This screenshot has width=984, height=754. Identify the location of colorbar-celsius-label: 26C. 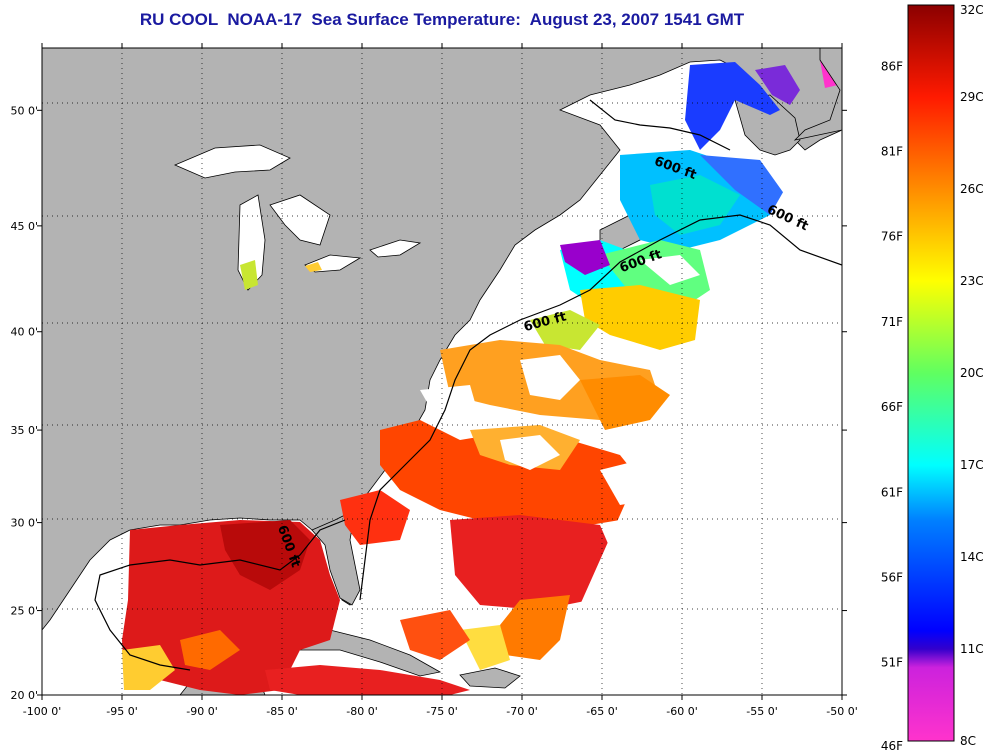
(972, 189).